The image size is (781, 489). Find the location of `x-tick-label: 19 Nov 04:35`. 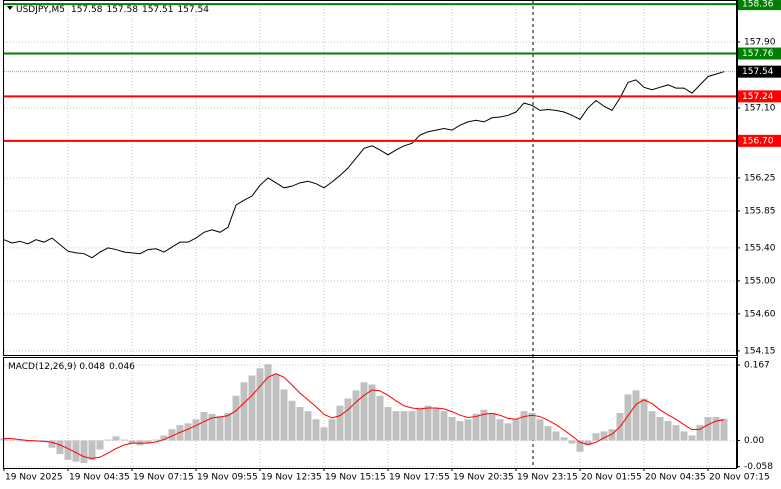

x-tick-label: 19 Nov 04:35 is located at coordinates (99, 478).